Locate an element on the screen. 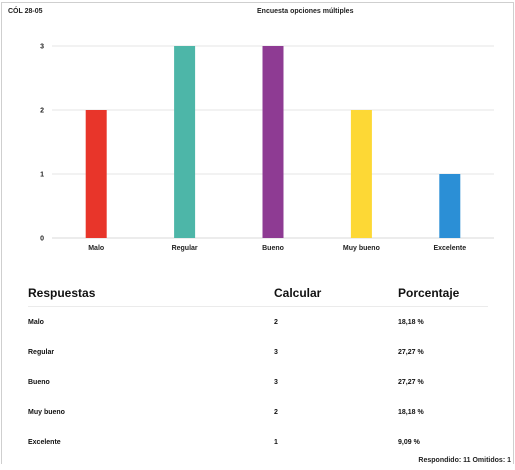  response-label: Bueno is located at coordinates (39, 382).